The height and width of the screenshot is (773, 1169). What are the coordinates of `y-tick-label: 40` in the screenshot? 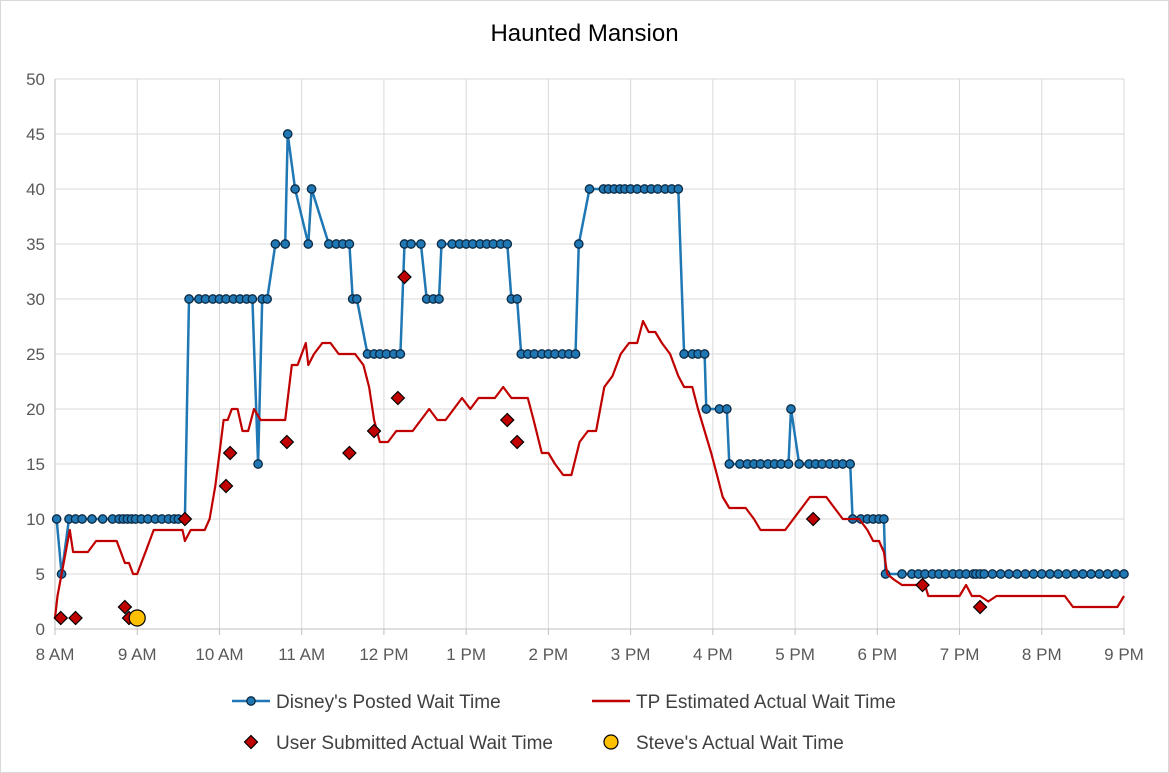 It's located at (35, 189).